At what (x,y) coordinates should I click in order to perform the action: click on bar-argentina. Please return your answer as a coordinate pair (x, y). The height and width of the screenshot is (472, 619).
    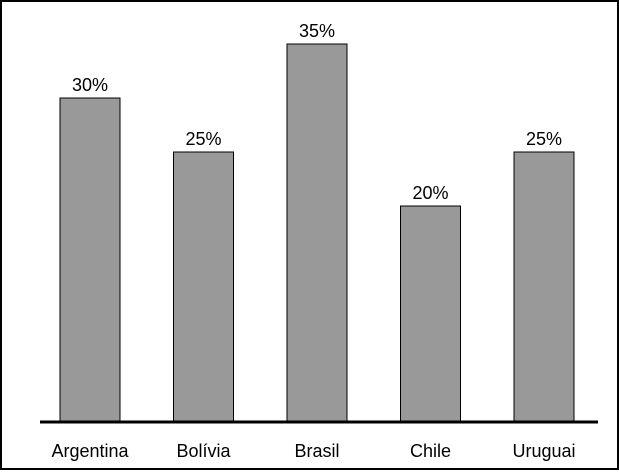
    Looking at the image, I should click on (90, 260).